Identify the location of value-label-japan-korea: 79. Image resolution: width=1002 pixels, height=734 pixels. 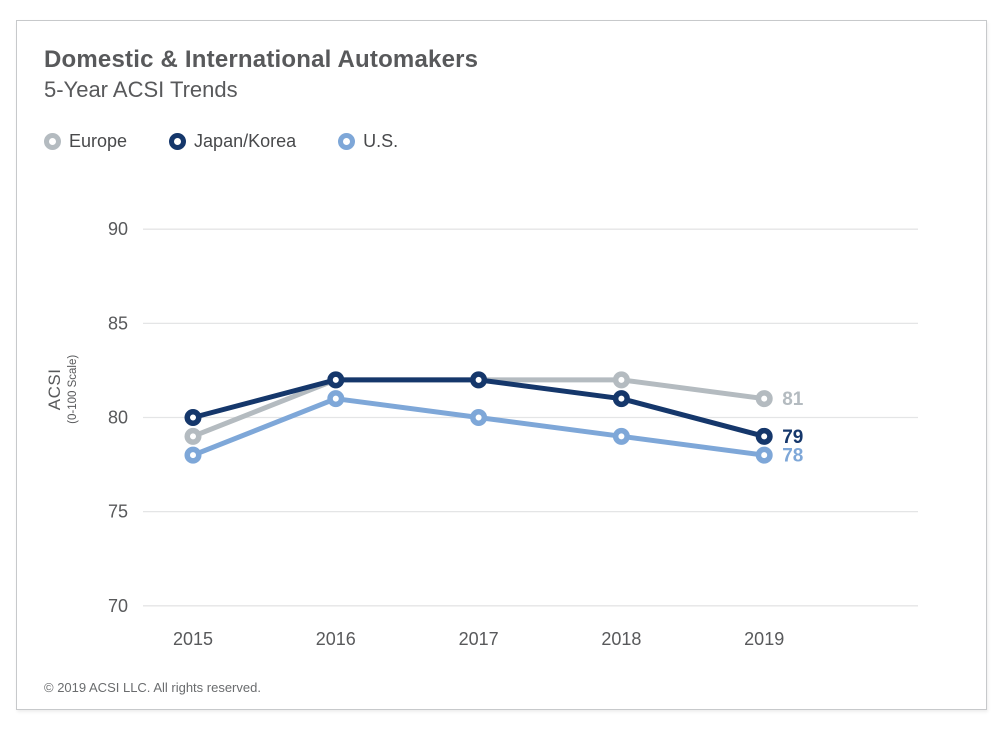
(792, 437).